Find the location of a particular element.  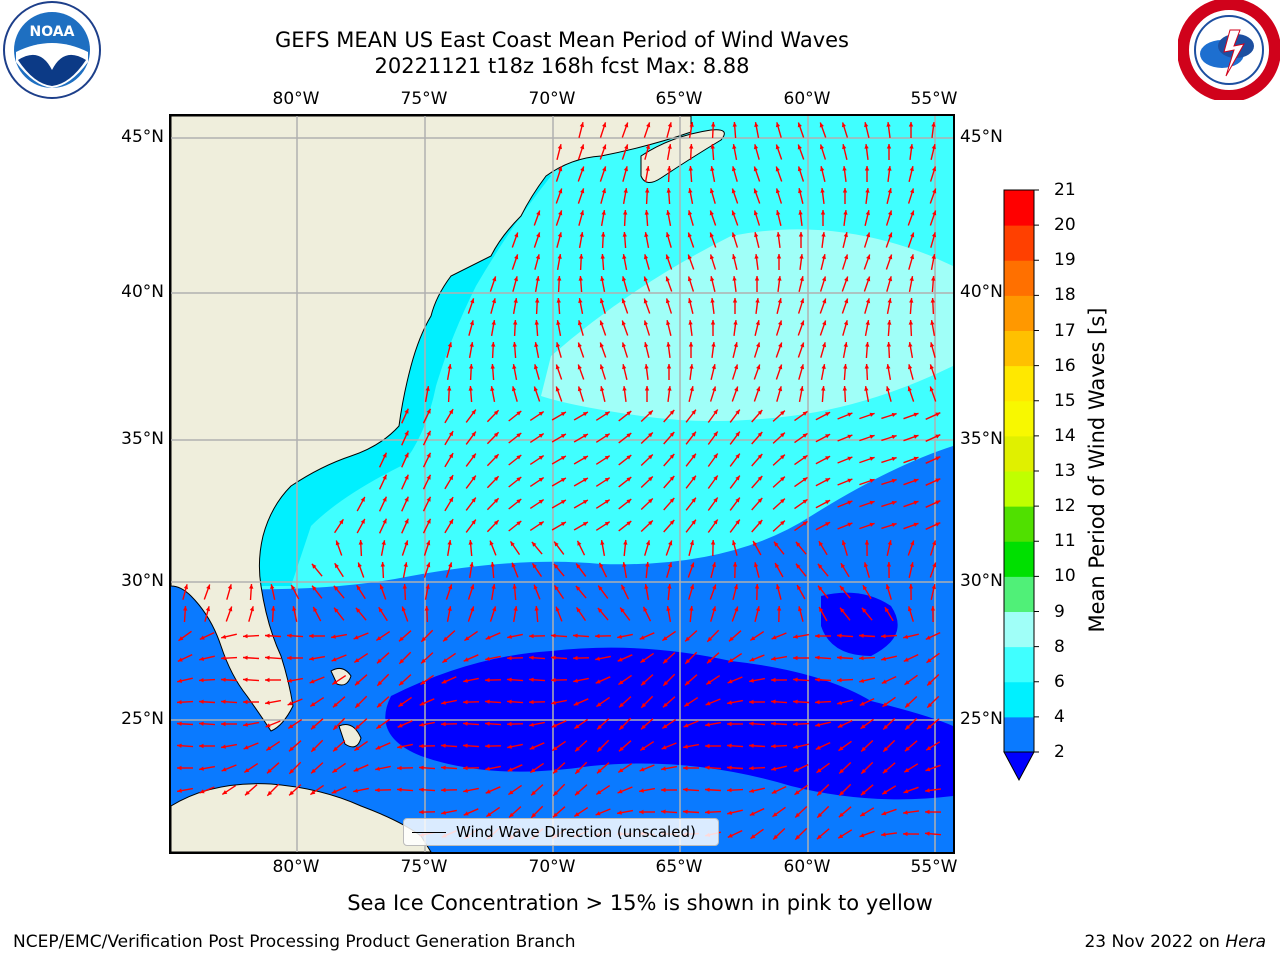

colorbar-tick-label: 16 is located at coordinates (1065, 365).